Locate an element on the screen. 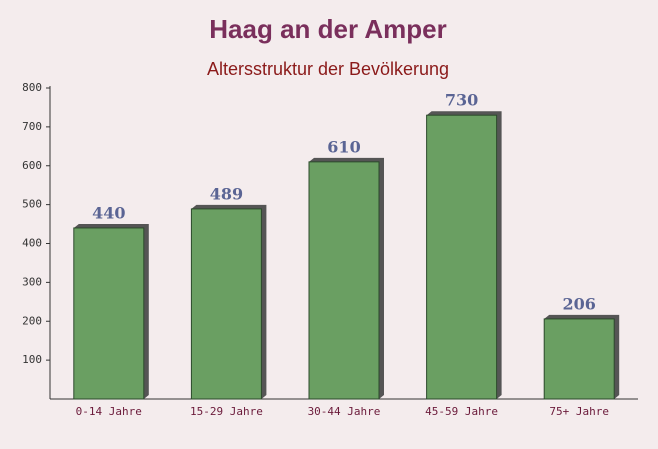  x-tick-label: 45-59 Jahre is located at coordinates (461, 411).